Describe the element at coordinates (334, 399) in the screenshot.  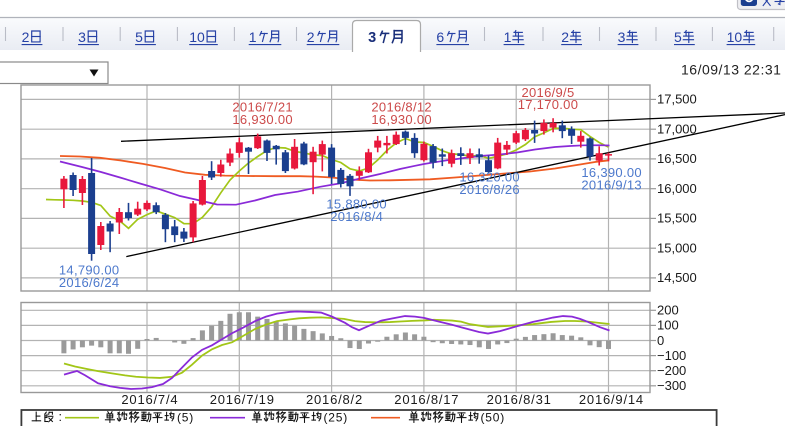
I see `svg-text: 2016/8/2` at that location.